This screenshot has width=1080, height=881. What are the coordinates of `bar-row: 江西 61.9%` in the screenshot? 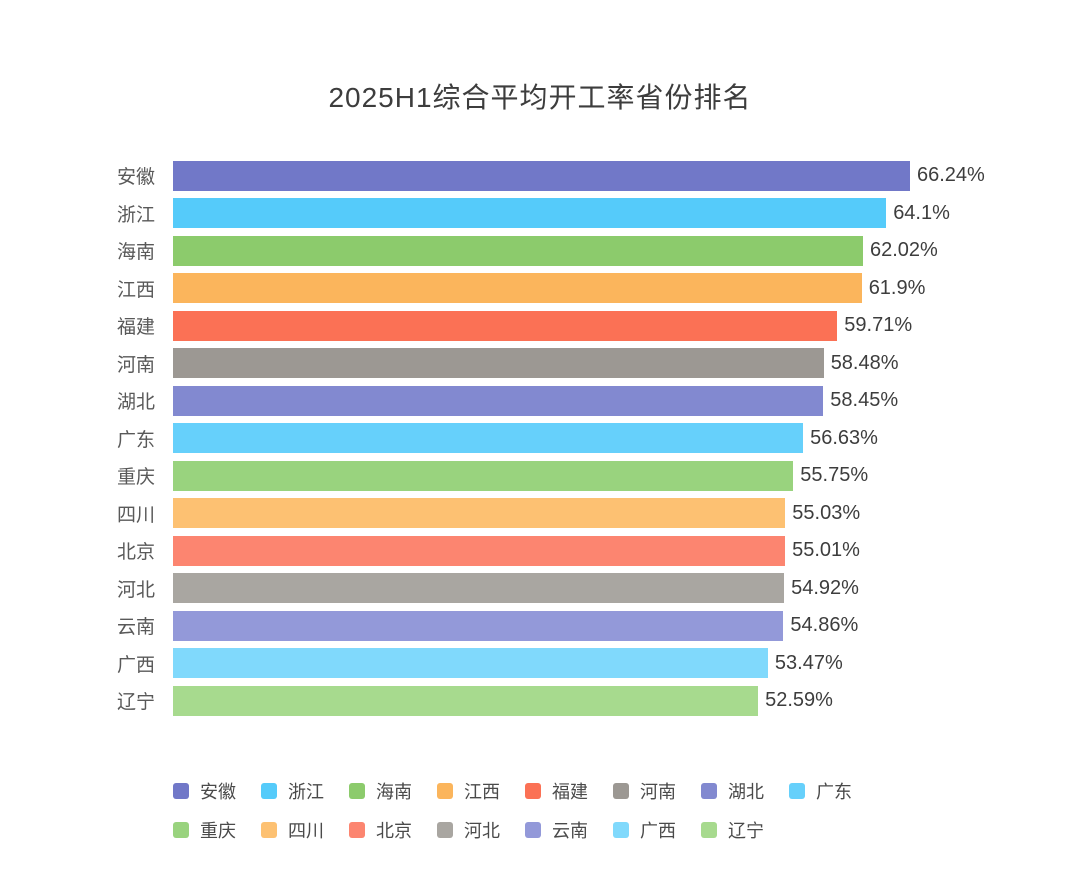 It's located at (540, 289).